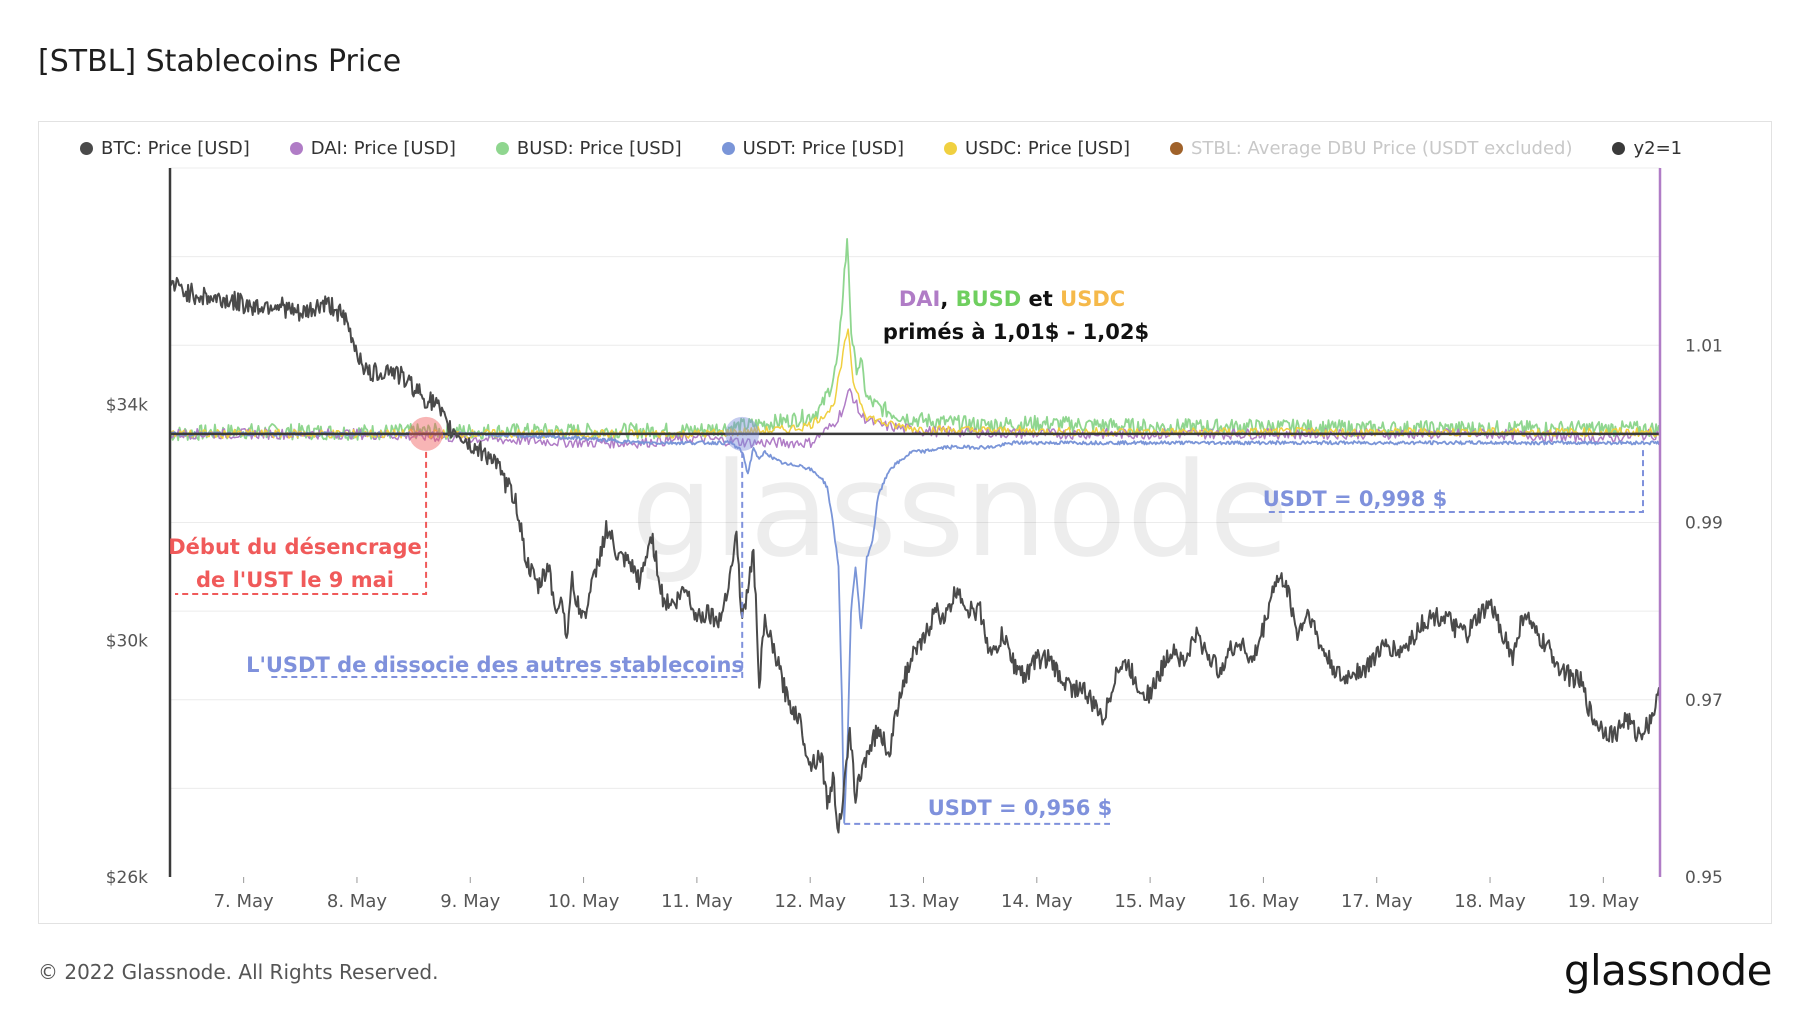 The width and height of the screenshot is (1800, 1013). I want to click on usdt-recover-annotation: USDT = 0,998 $, so click(1355, 499).